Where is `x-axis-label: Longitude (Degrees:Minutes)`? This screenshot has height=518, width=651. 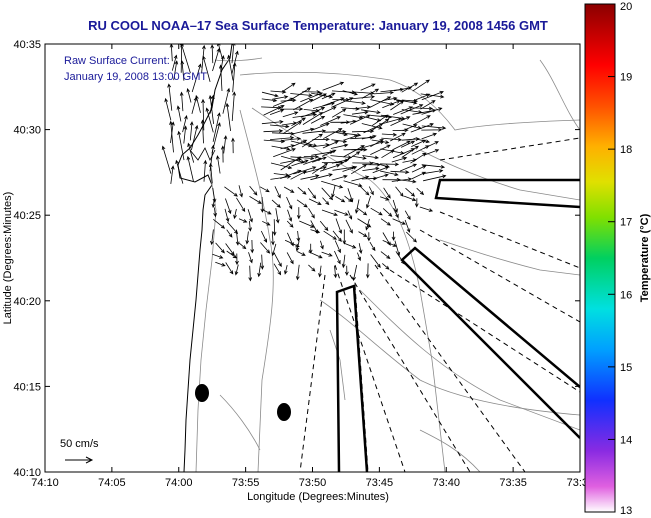 x-axis-label: Longitude (Degrees:Minutes) is located at coordinates (318, 497).